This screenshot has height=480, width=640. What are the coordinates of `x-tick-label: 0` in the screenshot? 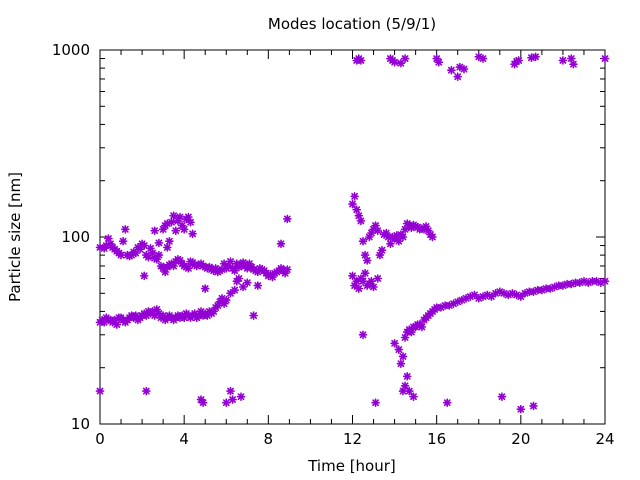 It's located at (100, 439).